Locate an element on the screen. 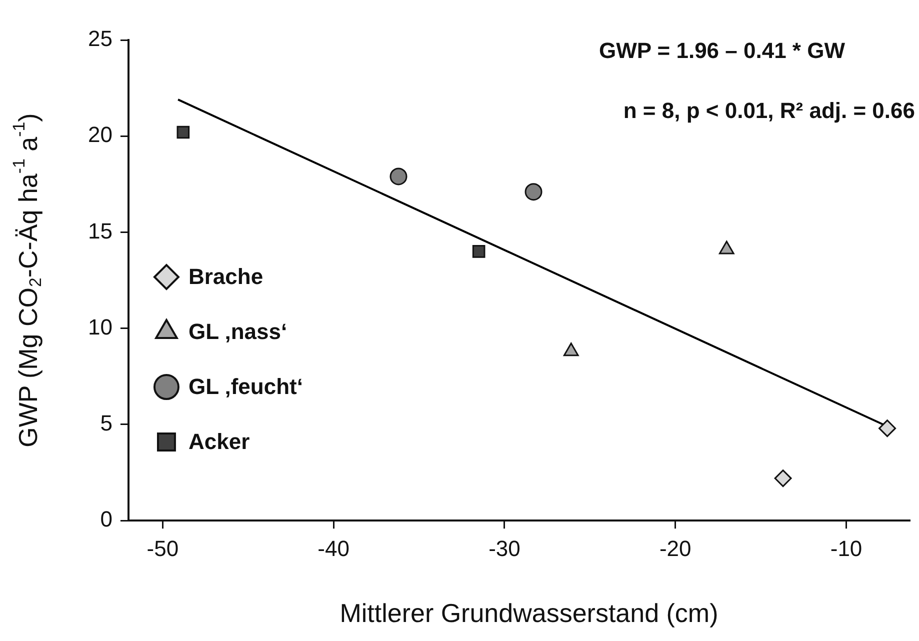  y-tick-label: 0 is located at coordinates (106, 519).